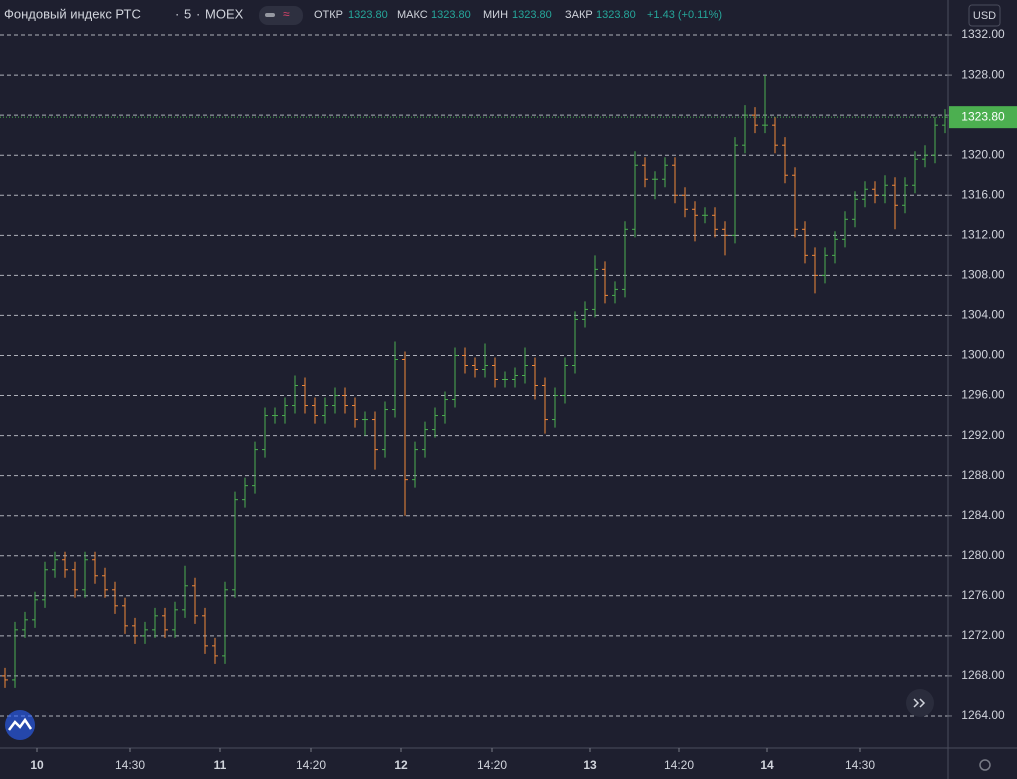 This screenshot has width=1017, height=779. What do you see at coordinates (983, 275) in the screenshot?
I see `y-tick-label: 1308.00` at bounding box center [983, 275].